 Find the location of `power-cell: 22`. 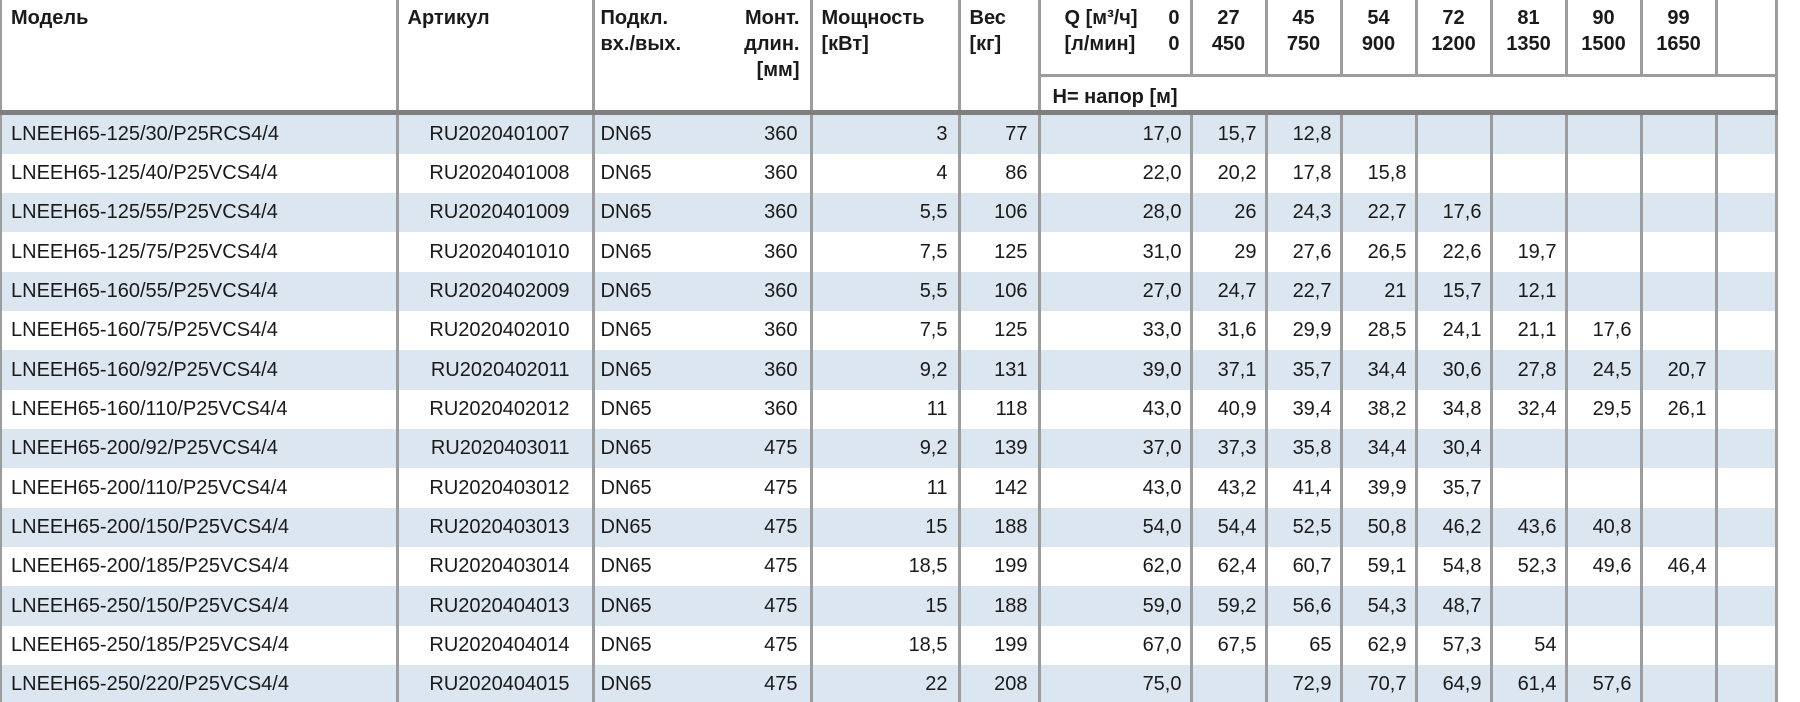

power-cell: 22 is located at coordinates (886, 683).